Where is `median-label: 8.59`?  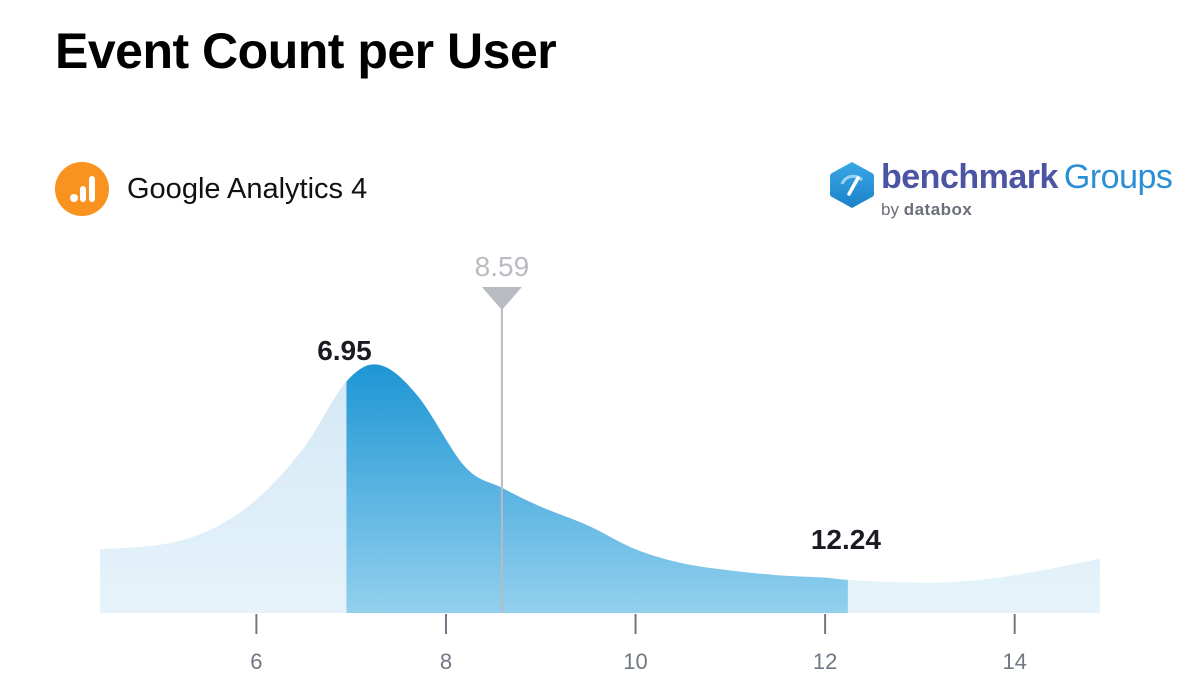
median-label: 8.59 is located at coordinates (502, 266).